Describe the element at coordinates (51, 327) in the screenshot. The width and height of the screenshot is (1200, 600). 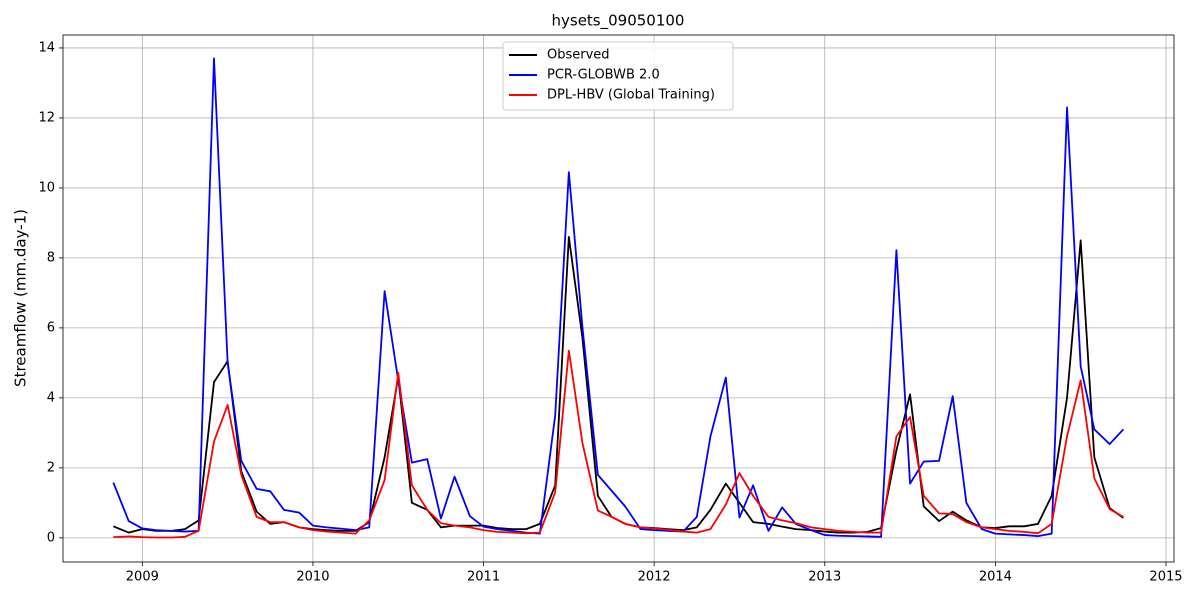
I see `y-tick-label: 6` at that location.